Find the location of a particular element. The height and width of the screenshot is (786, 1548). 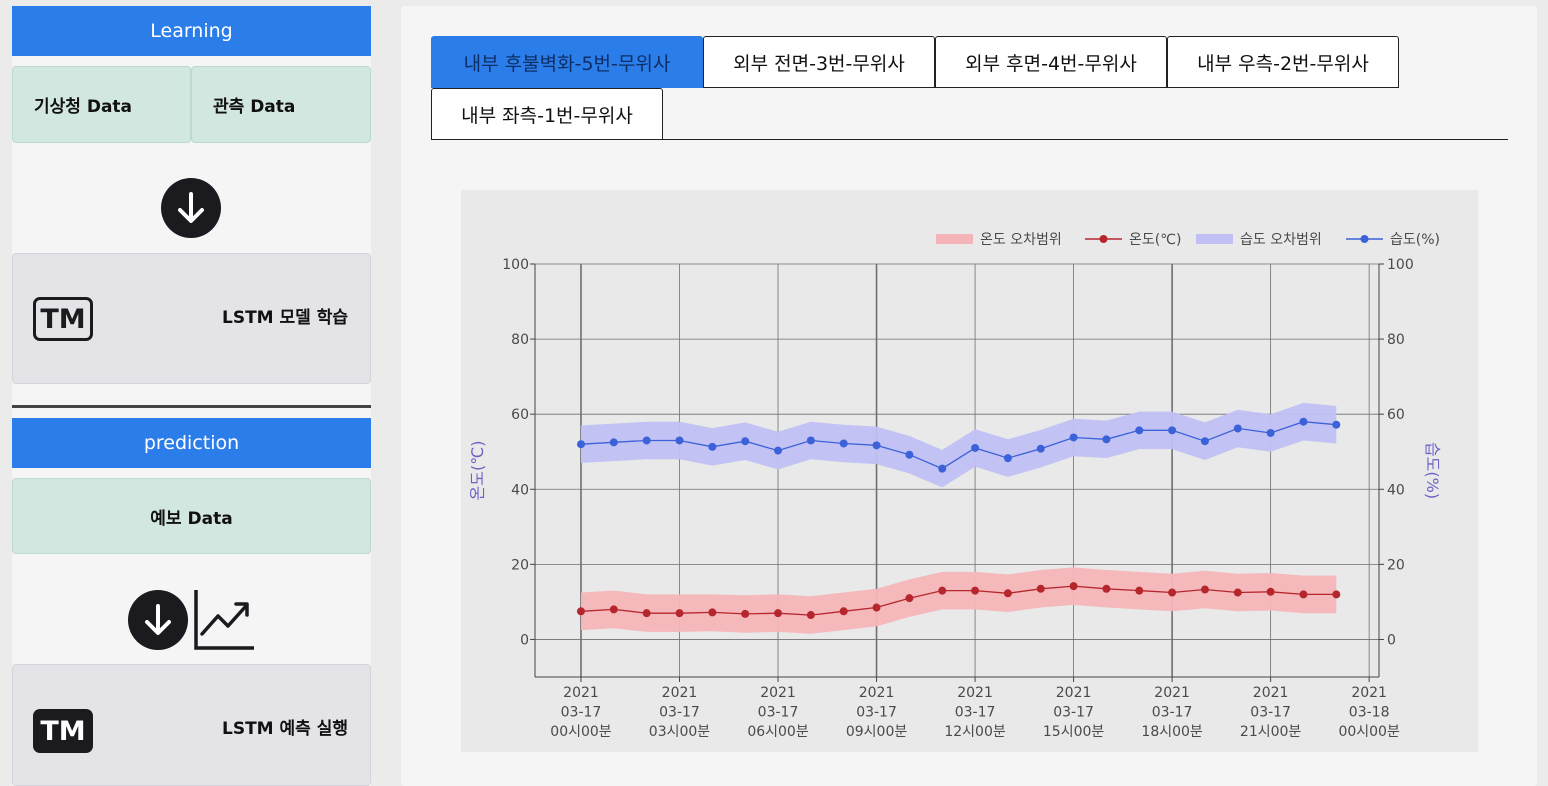

learning-title: Learning is located at coordinates (191, 31).